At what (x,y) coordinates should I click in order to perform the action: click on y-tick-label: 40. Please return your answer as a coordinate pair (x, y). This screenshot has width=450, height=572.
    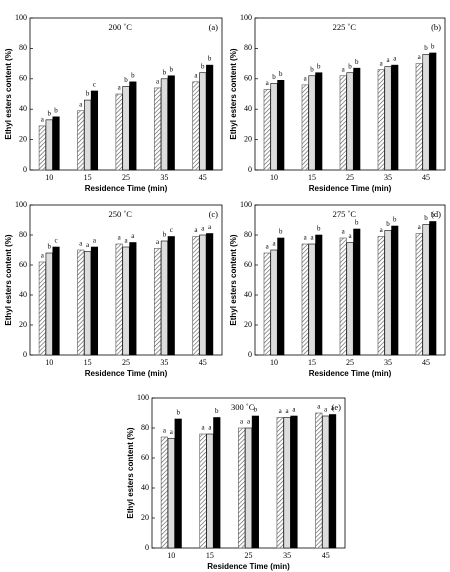
    Looking at the image, I should click on (23, 294).